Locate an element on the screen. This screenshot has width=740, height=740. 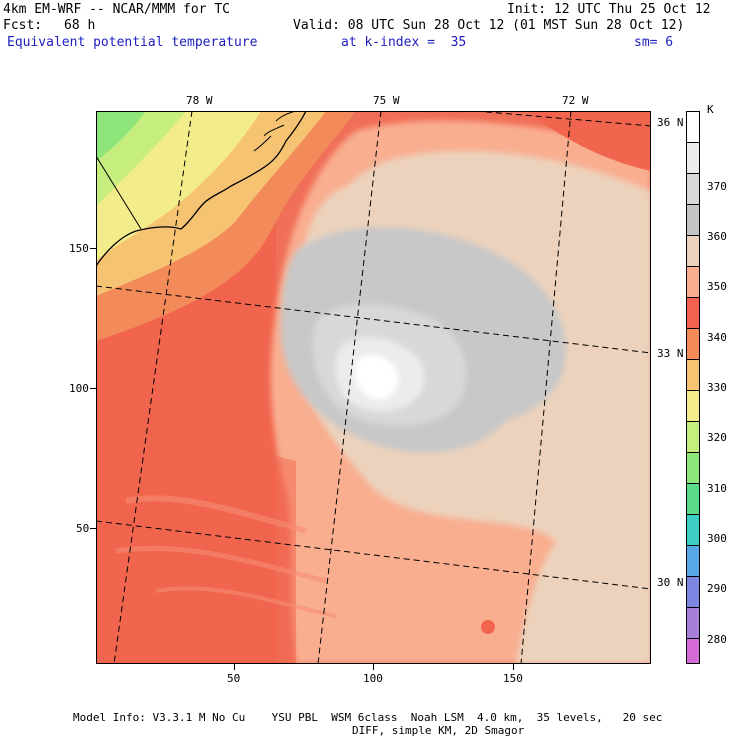
x-label-100: 100 is located at coordinates (373, 678).